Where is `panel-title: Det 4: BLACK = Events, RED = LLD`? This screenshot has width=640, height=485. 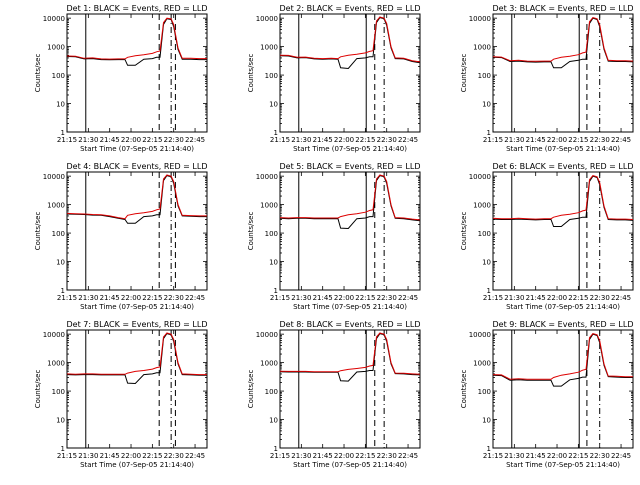 panel-title: Det 4: BLACK = Events, RED = LLD is located at coordinates (137, 166).